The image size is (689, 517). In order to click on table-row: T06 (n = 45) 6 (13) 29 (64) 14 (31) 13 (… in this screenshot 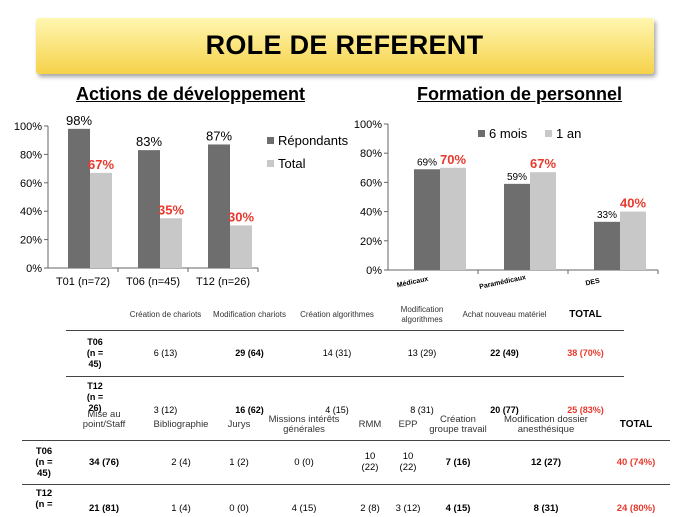, I will do `click(345, 352)`.